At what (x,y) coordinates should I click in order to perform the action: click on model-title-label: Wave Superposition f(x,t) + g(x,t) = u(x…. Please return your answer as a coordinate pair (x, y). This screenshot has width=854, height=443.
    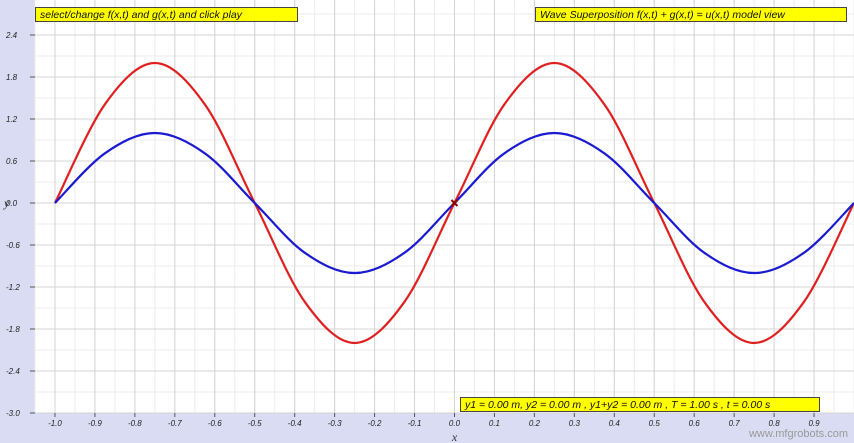
    Looking at the image, I should click on (691, 14).